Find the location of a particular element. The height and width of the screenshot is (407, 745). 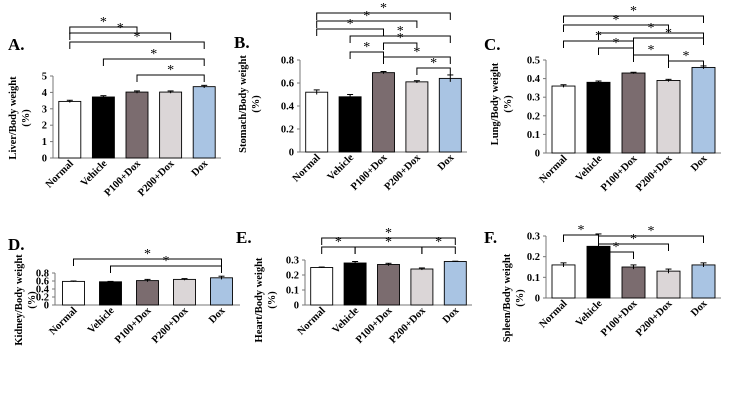

y-tick-label: 1 is located at coordinates (44, 142).